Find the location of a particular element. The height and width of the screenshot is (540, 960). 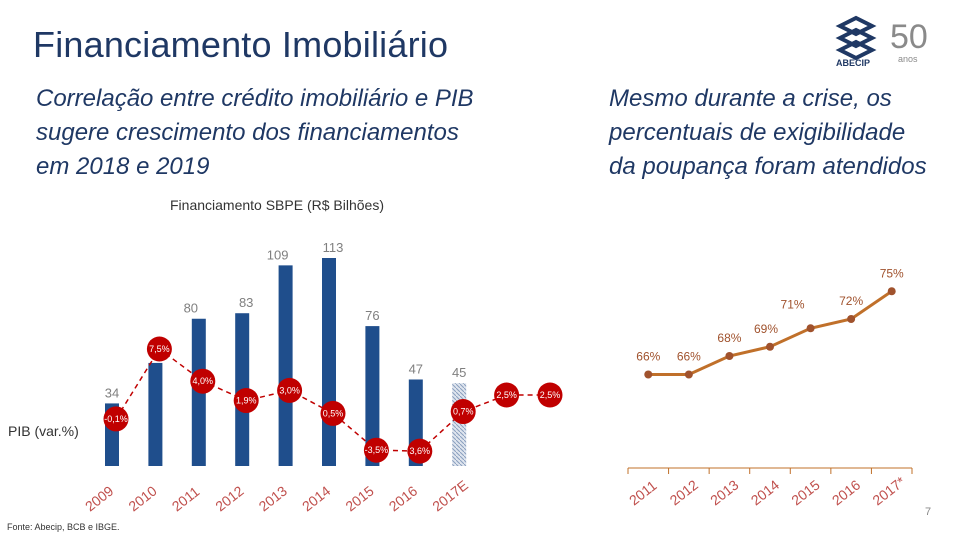

pib-value-label: 0,5% is located at coordinates (333, 413).